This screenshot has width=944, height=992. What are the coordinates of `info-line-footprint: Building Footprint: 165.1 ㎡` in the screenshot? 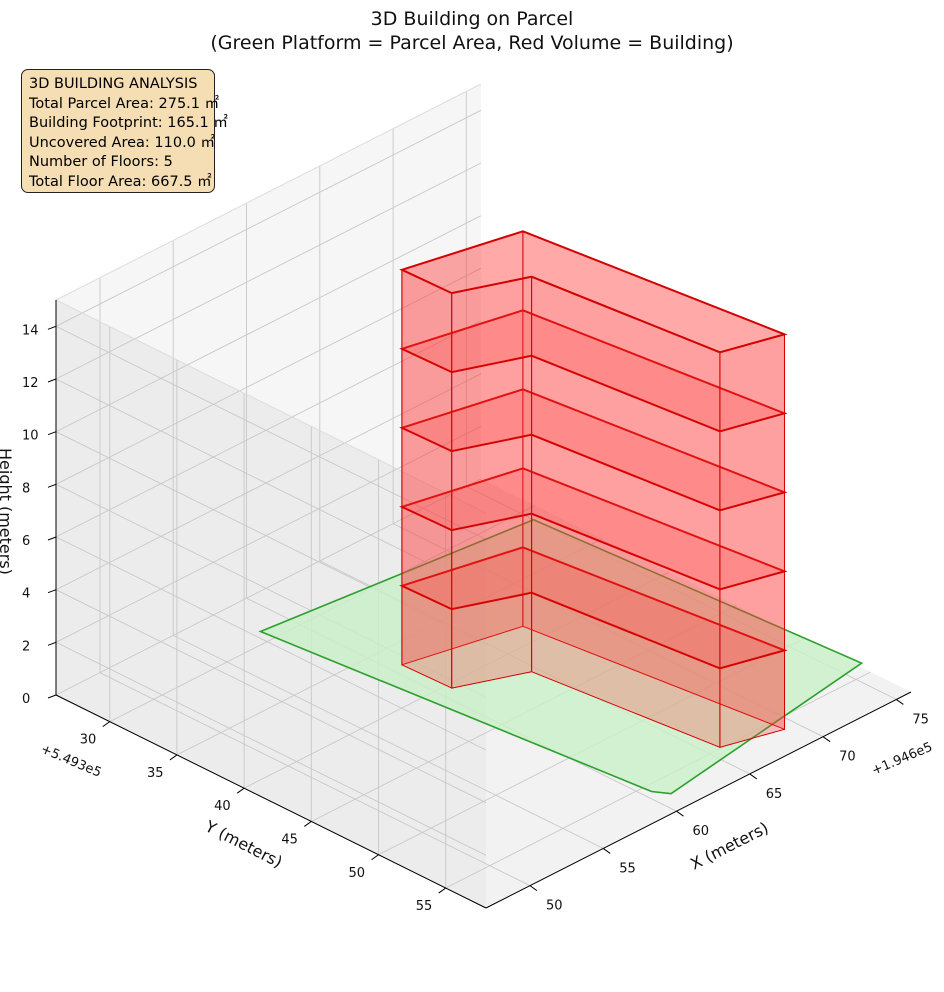 It's located at (128, 123).